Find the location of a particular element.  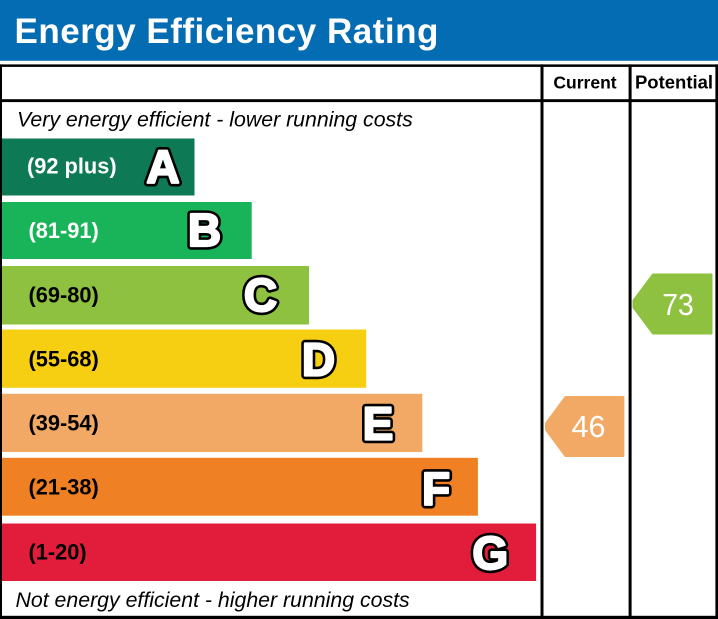

svg-text: D is located at coordinates (318, 360).